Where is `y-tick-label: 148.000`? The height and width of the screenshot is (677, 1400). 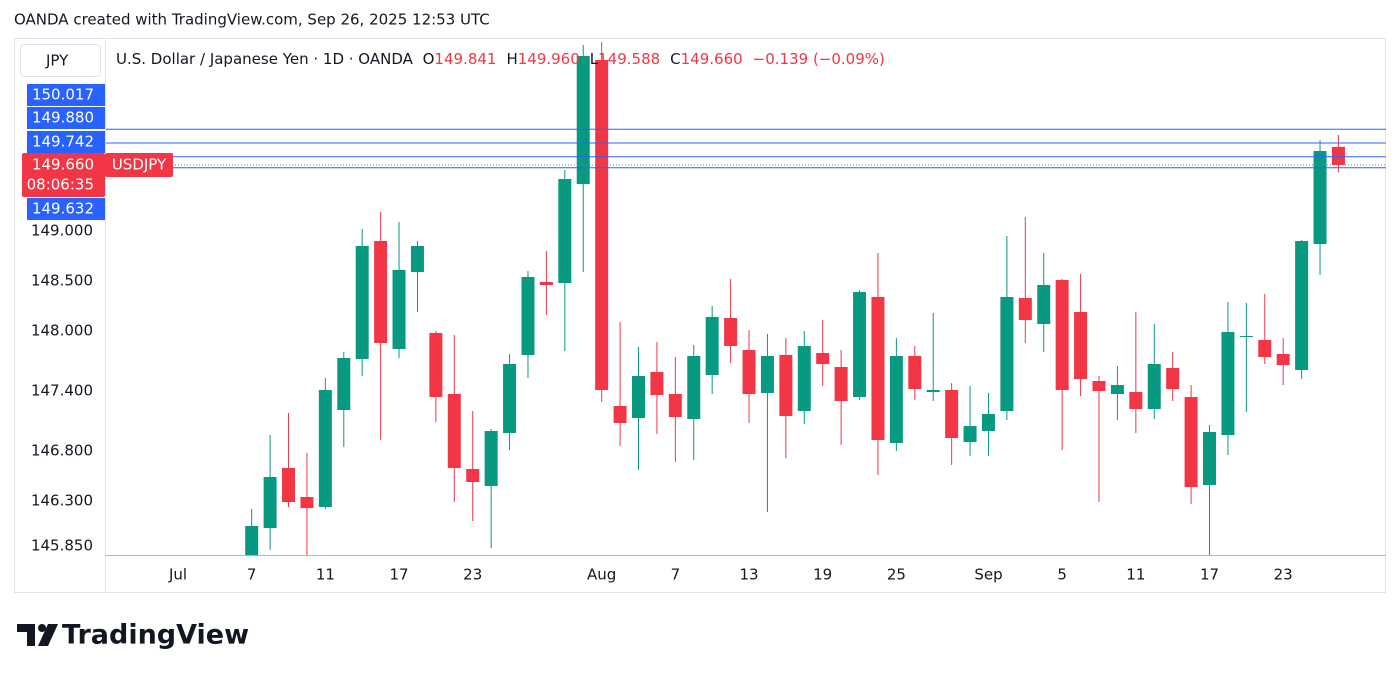
y-tick-label: 148.000 is located at coordinates (62, 331).